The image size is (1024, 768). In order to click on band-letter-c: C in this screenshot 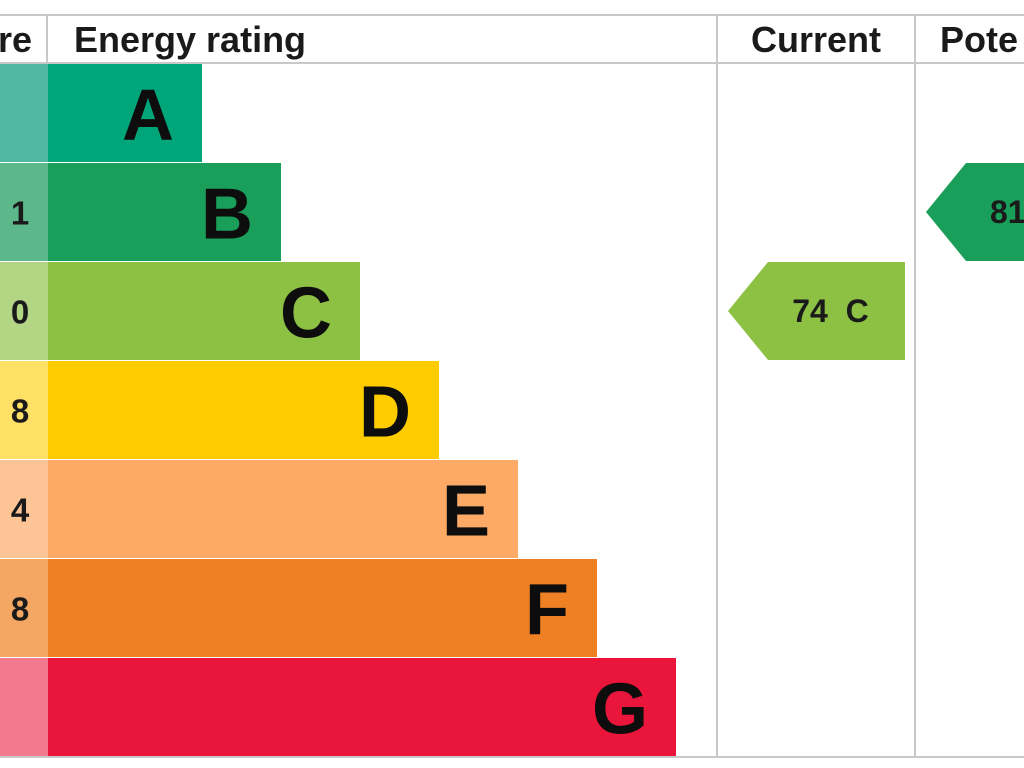, I will do `click(306, 314)`.